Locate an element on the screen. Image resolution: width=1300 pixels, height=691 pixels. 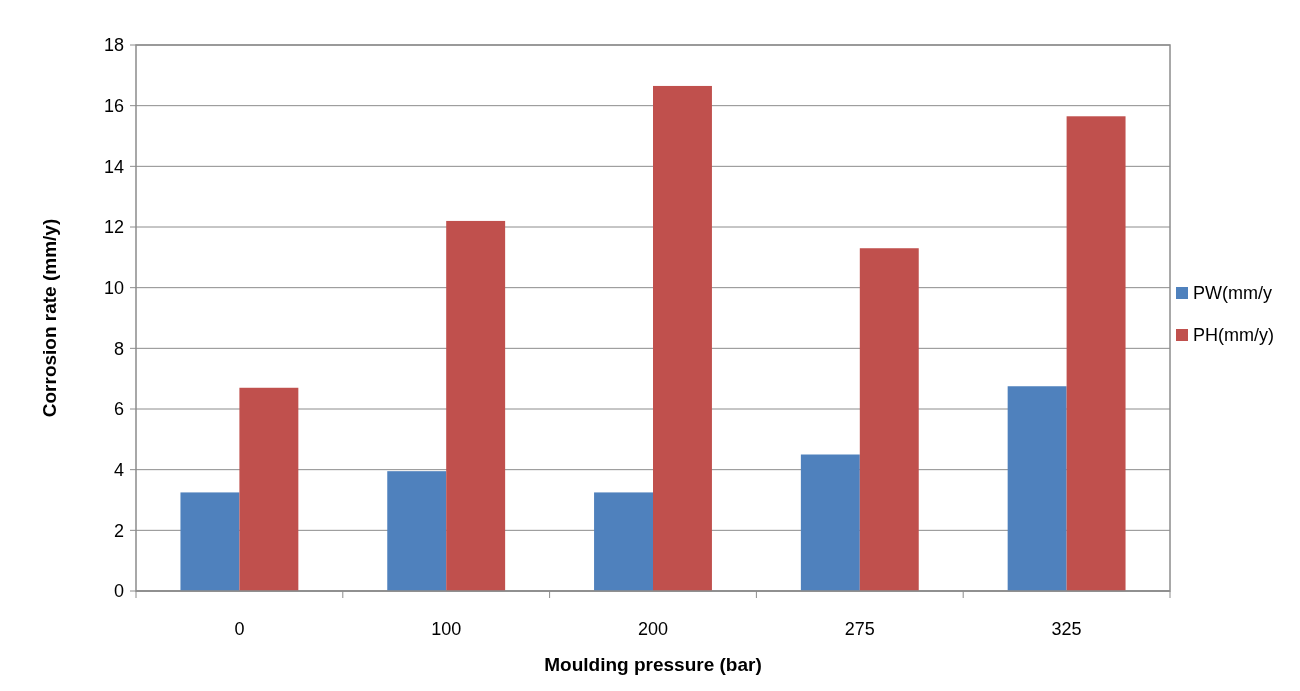
y-tick-label: 18 is located at coordinates (113, 45).